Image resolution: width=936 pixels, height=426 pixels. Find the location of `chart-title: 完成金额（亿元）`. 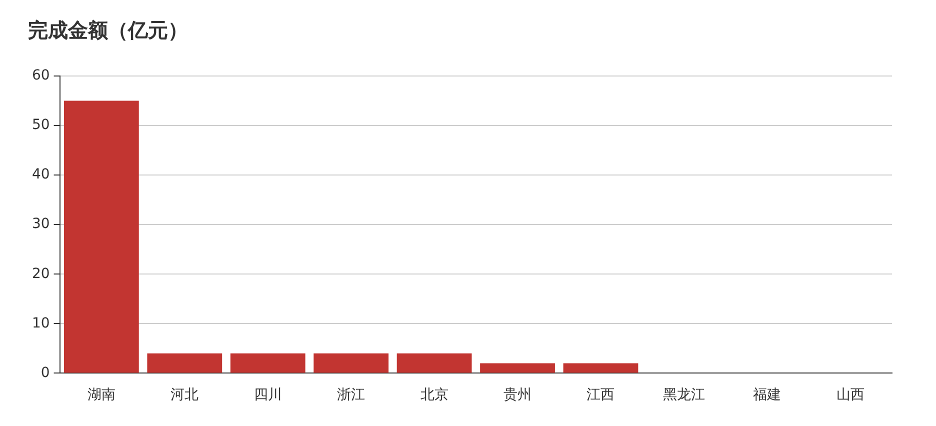

chart-title: 完成金额（亿元） is located at coordinates (108, 30).